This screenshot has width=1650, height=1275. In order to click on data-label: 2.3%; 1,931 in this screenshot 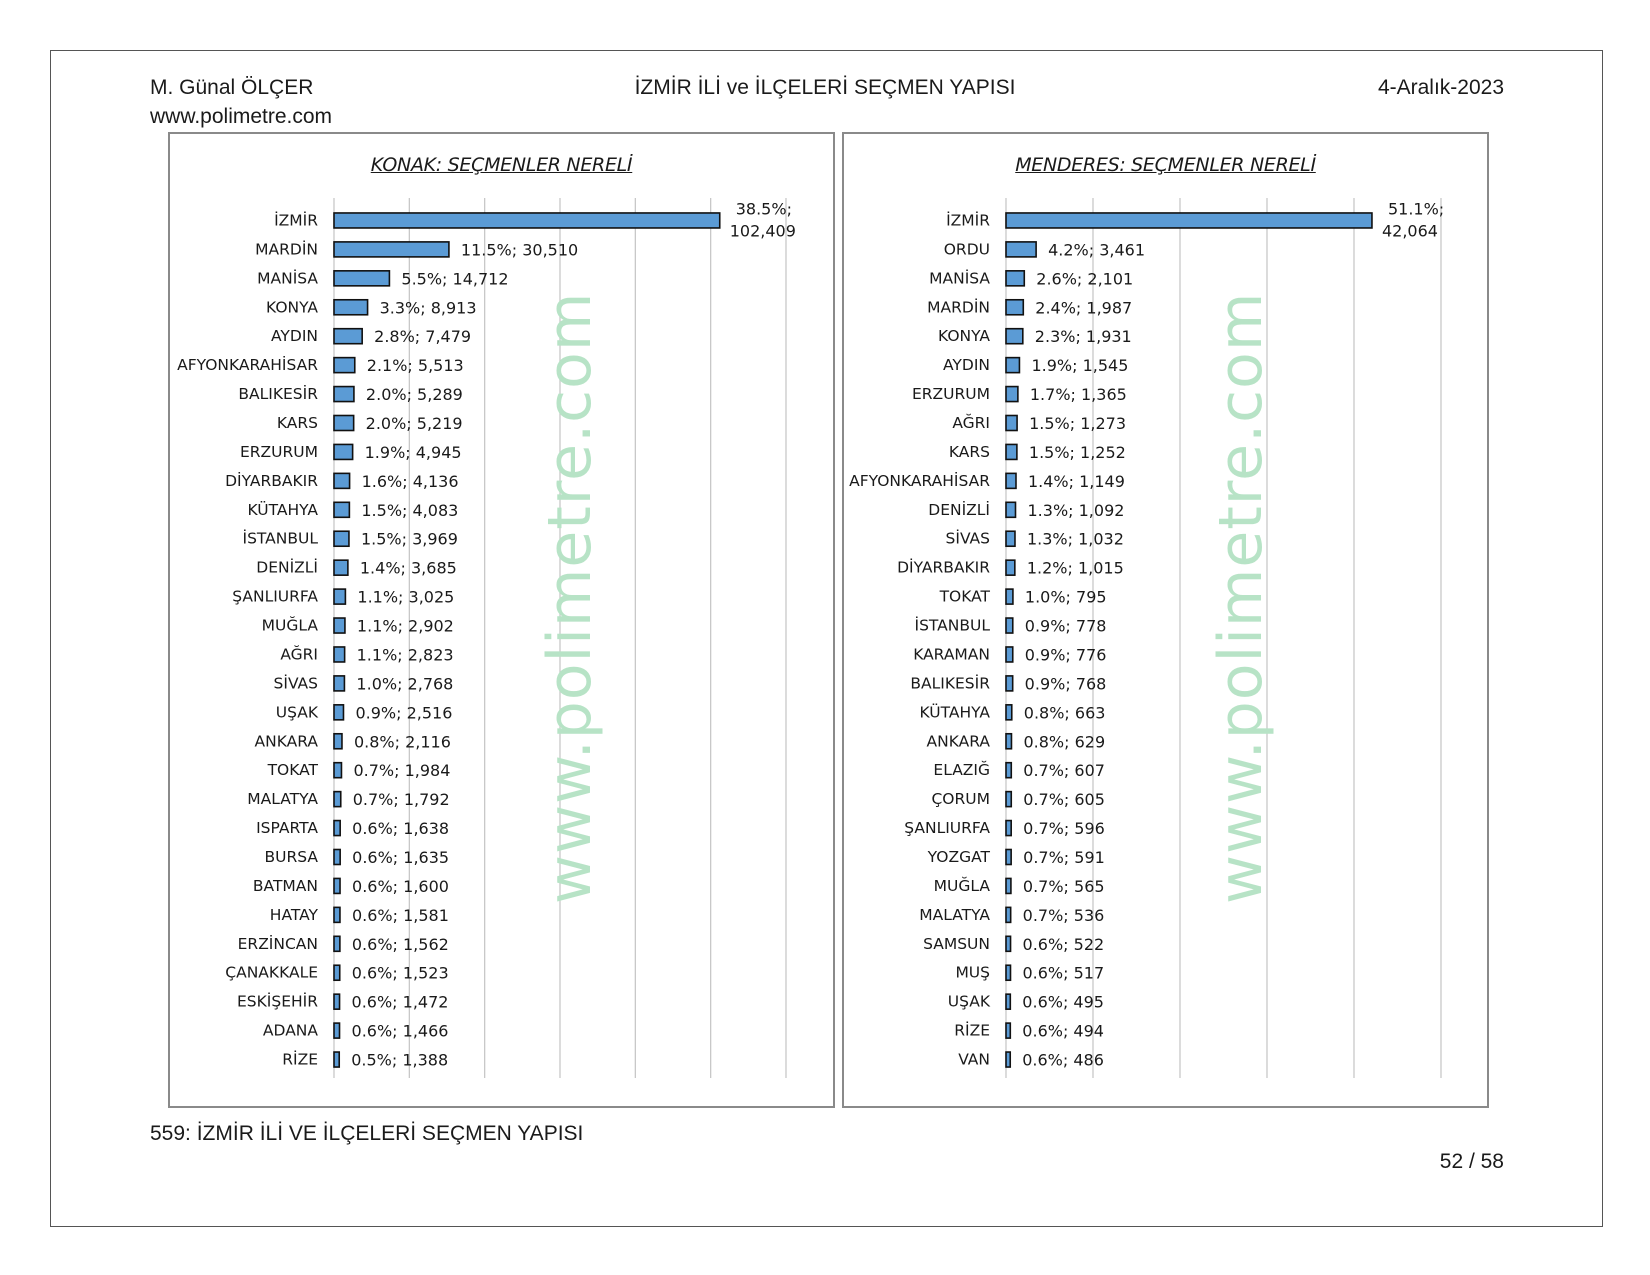, I will do `click(1083, 336)`.